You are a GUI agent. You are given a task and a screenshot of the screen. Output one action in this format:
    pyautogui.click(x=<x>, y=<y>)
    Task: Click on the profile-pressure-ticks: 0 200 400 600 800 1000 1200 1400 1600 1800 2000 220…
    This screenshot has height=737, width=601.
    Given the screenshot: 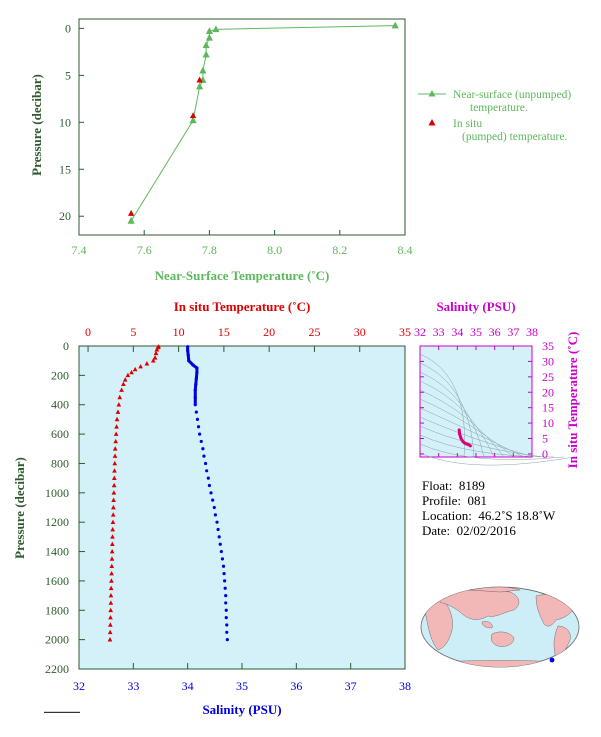 What is the action you would take?
    pyautogui.click(x=65, y=507)
    